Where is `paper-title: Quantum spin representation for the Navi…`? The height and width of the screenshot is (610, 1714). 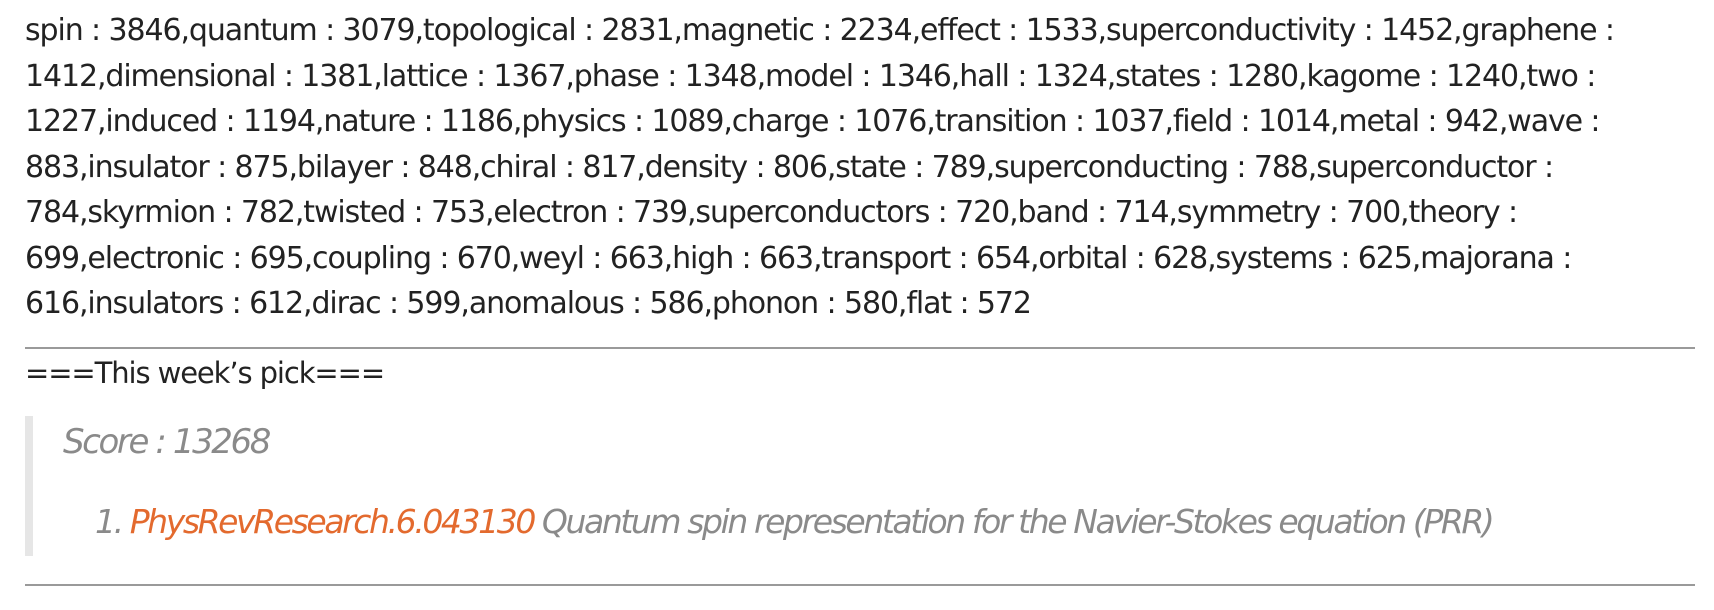 paper-title: Quantum spin representation for the Navi… is located at coordinates (1018, 521).